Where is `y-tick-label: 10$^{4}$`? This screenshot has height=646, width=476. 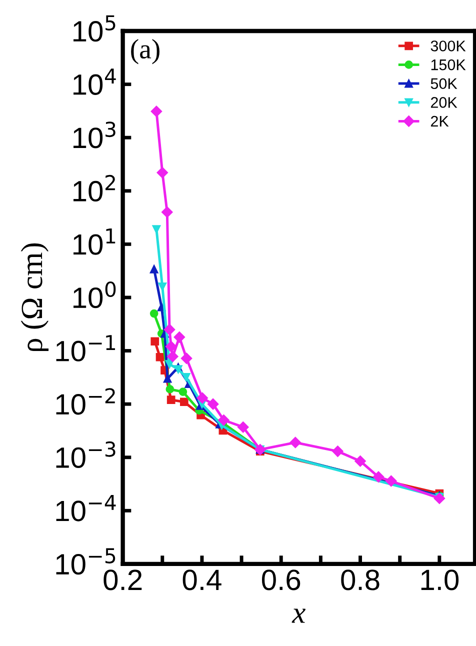 y-tick-label: 10$^{4}$ is located at coordinates (95, 81).